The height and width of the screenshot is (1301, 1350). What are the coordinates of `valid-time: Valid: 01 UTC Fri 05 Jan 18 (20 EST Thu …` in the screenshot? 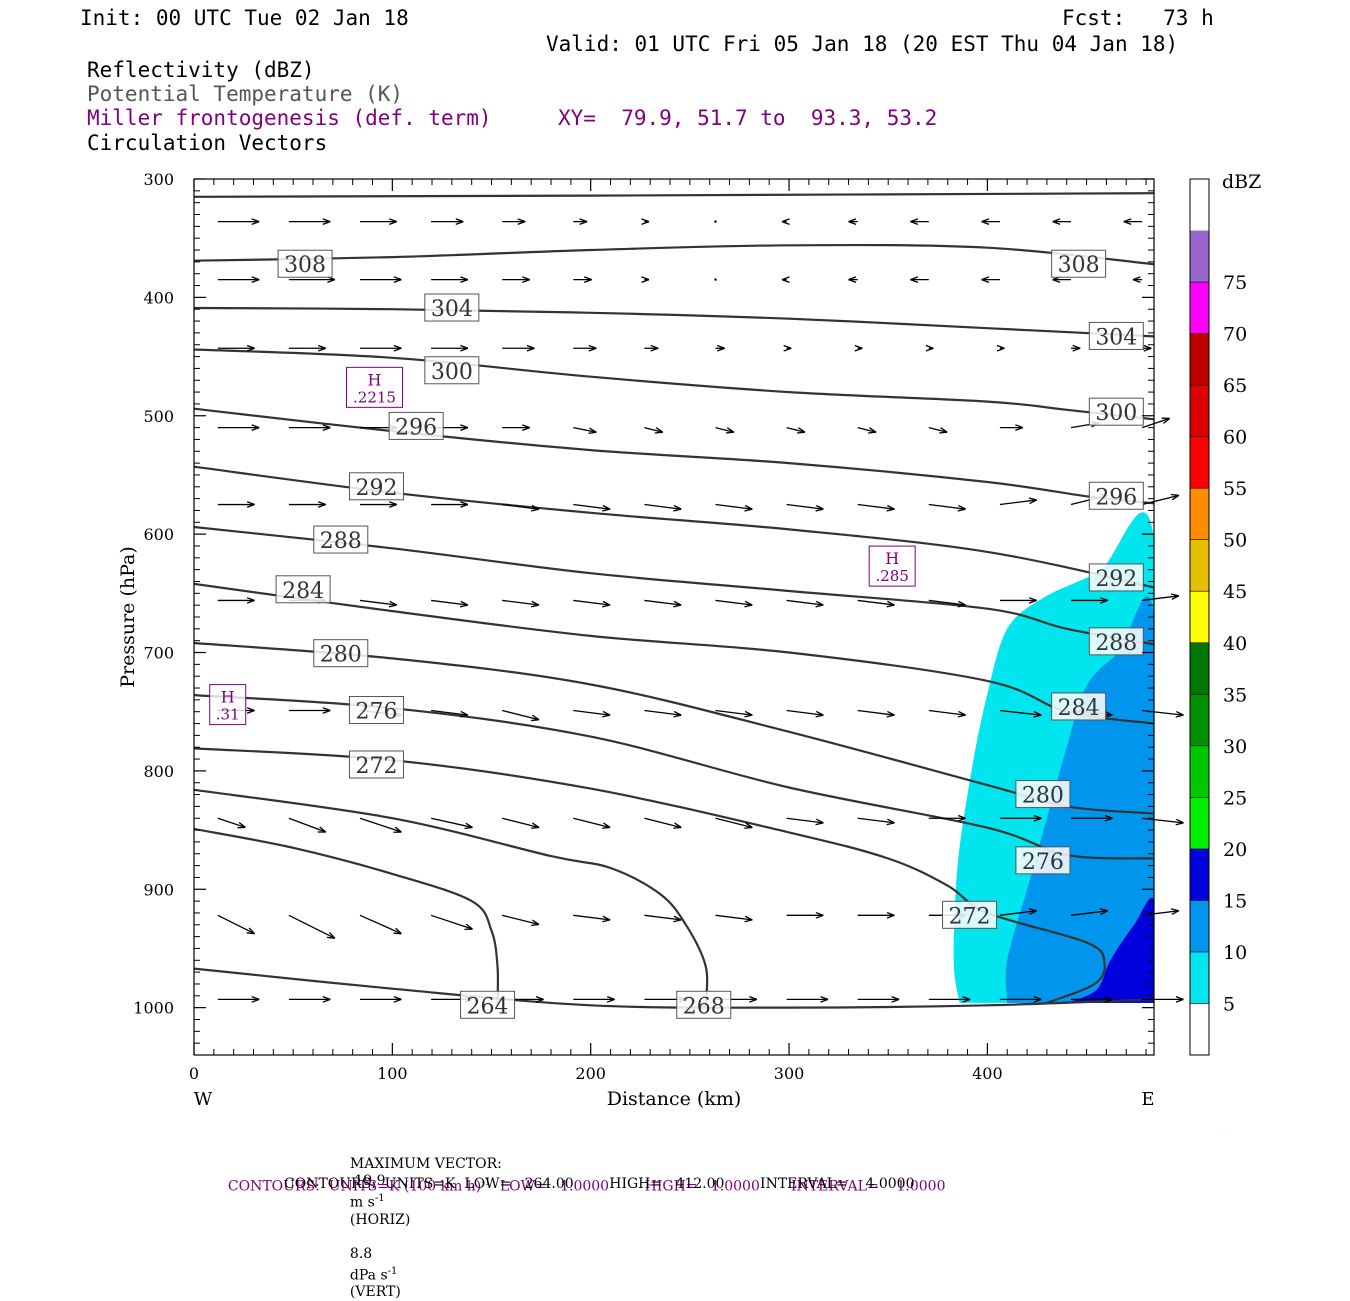 It's located at (862, 44).